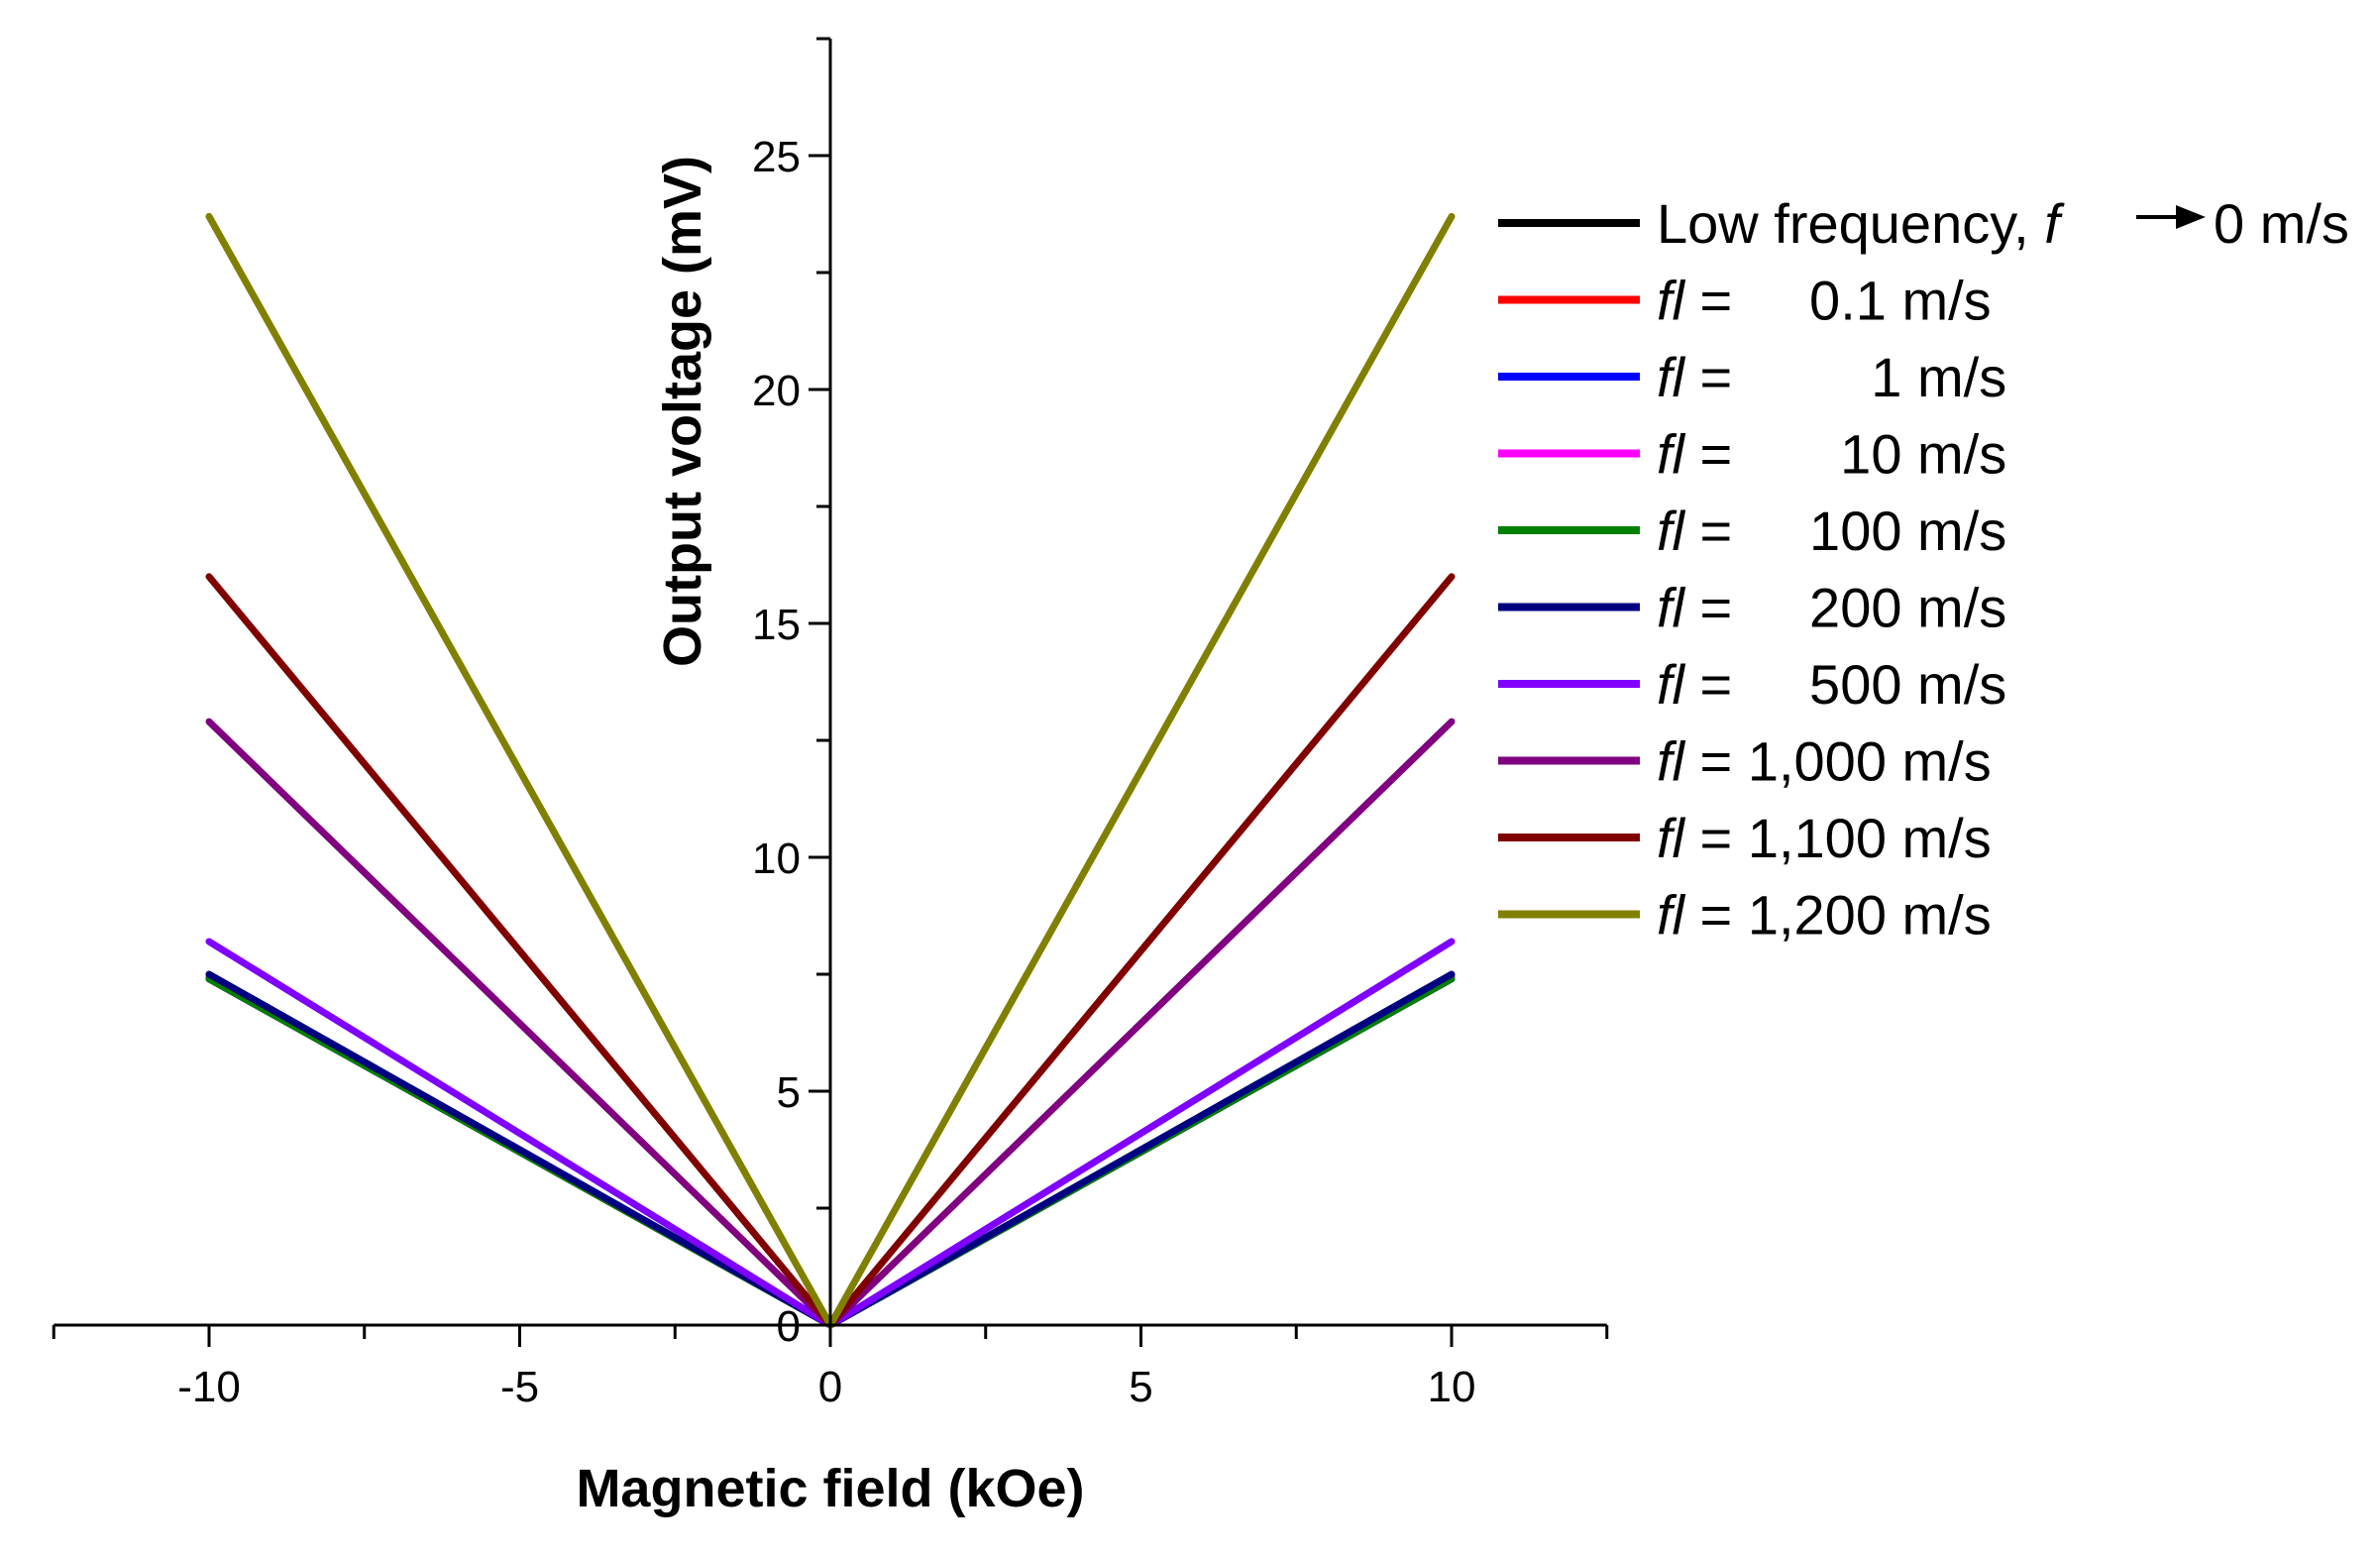 The image size is (2380, 1559). What do you see at coordinates (1824, 761) in the screenshot?
I see `legend-label: fl = 1,000 m/s` at bounding box center [1824, 761].